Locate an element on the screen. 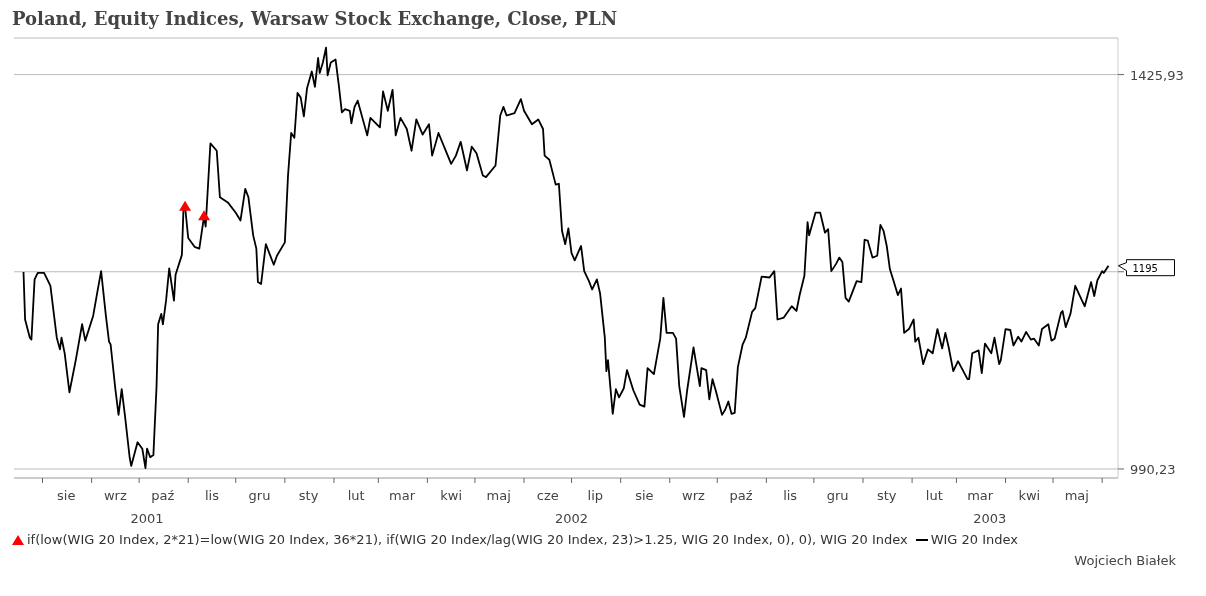  x2-tick-label: 2003 is located at coordinates (990, 518).